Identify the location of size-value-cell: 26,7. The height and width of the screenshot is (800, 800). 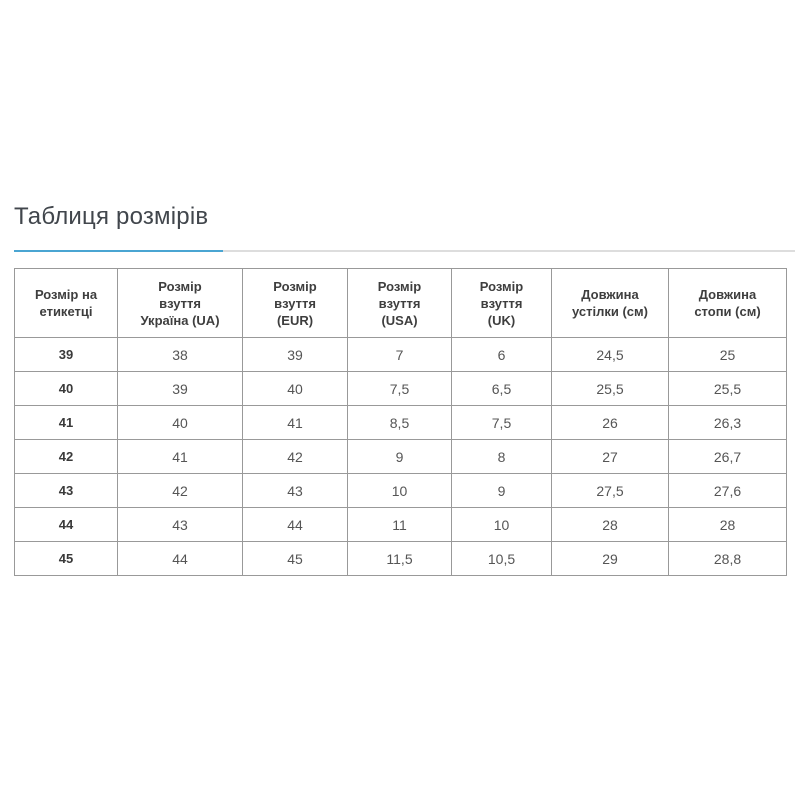
(727, 456).